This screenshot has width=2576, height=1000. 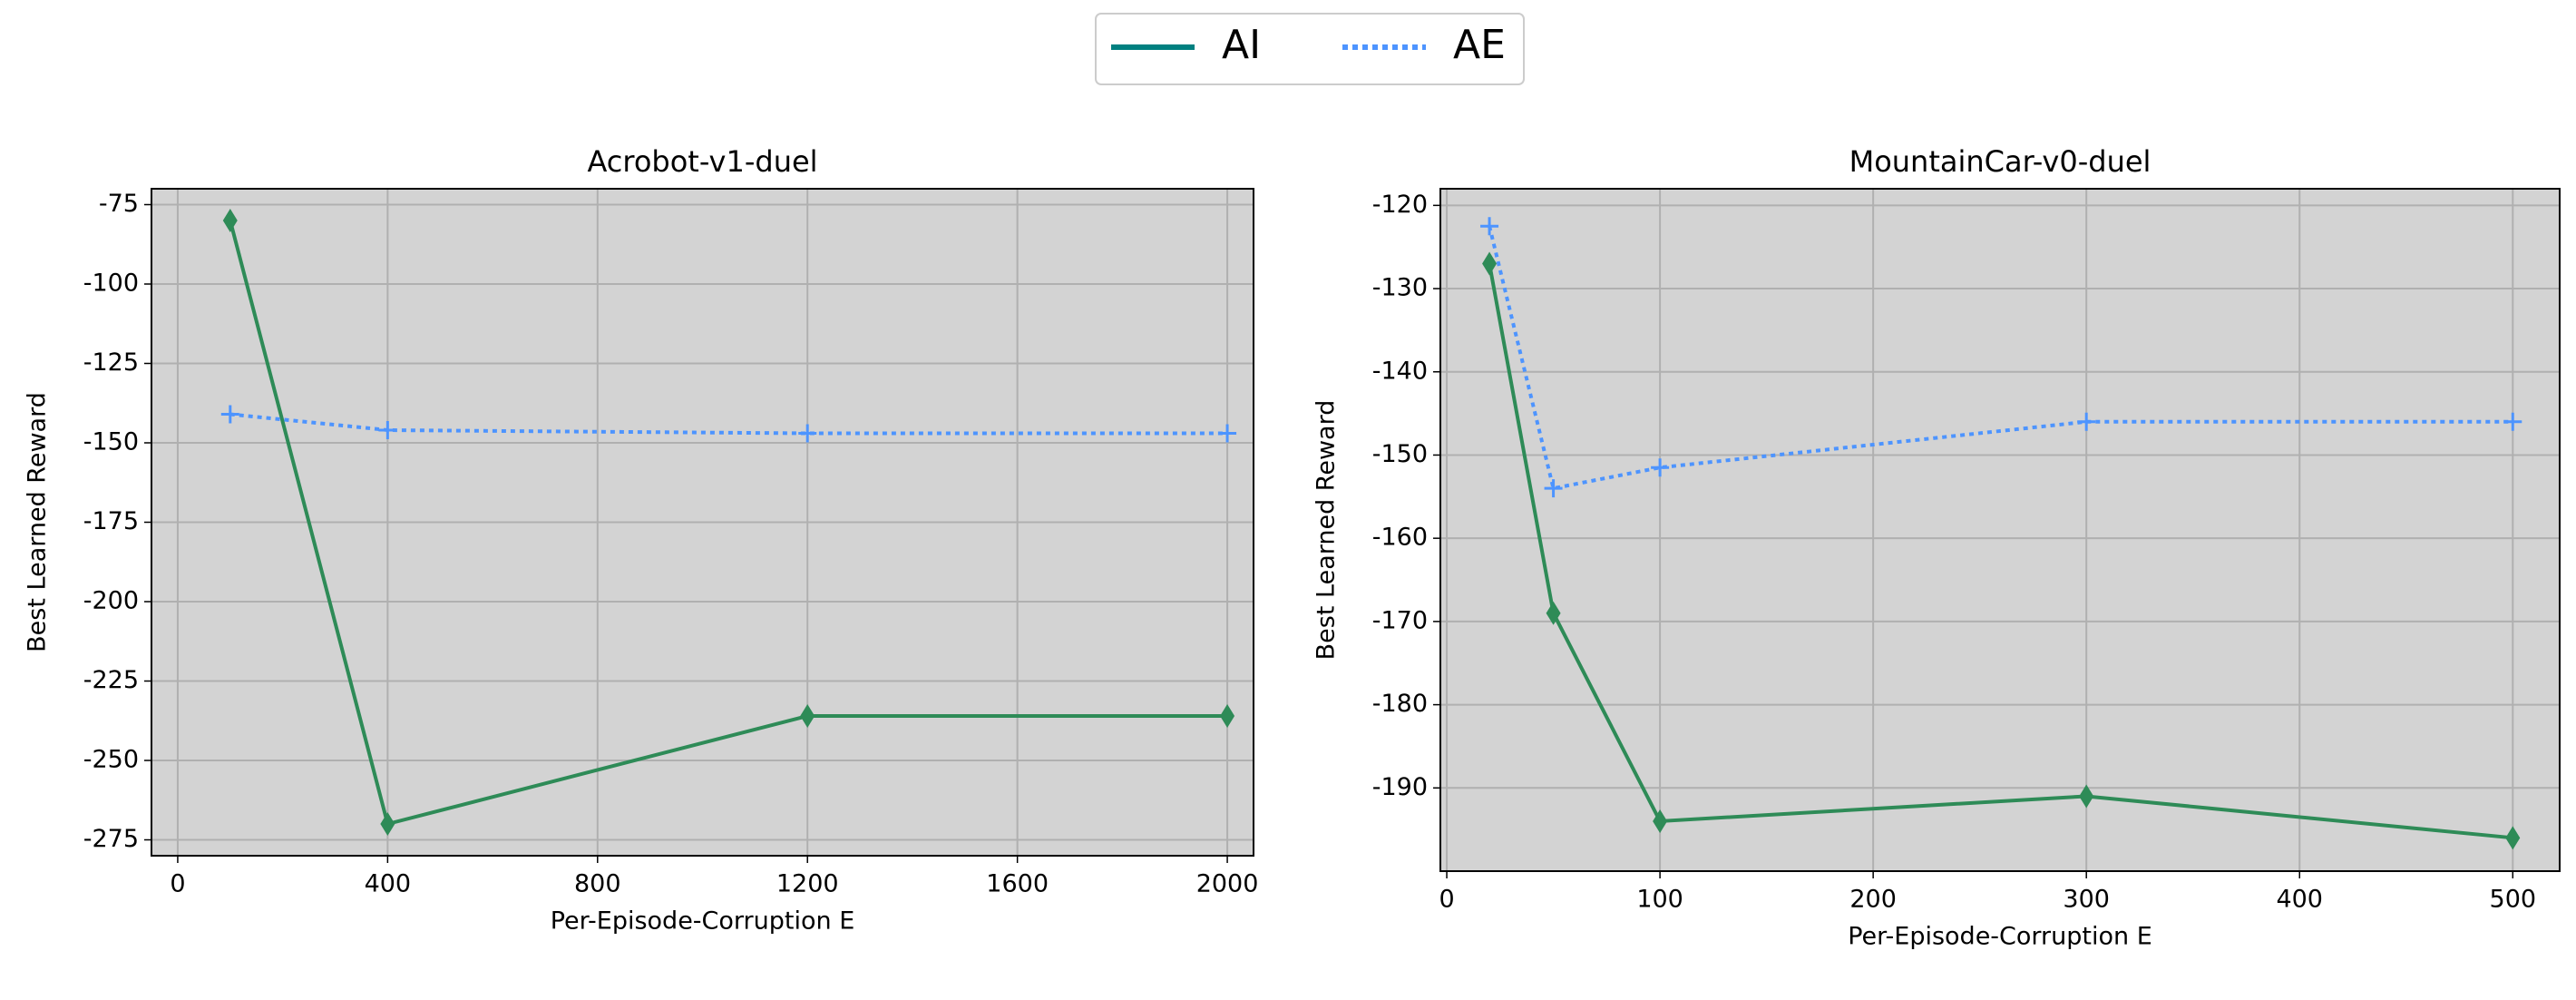 What do you see at coordinates (807, 884) in the screenshot?
I see `x-tick-label: 1200` at bounding box center [807, 884].